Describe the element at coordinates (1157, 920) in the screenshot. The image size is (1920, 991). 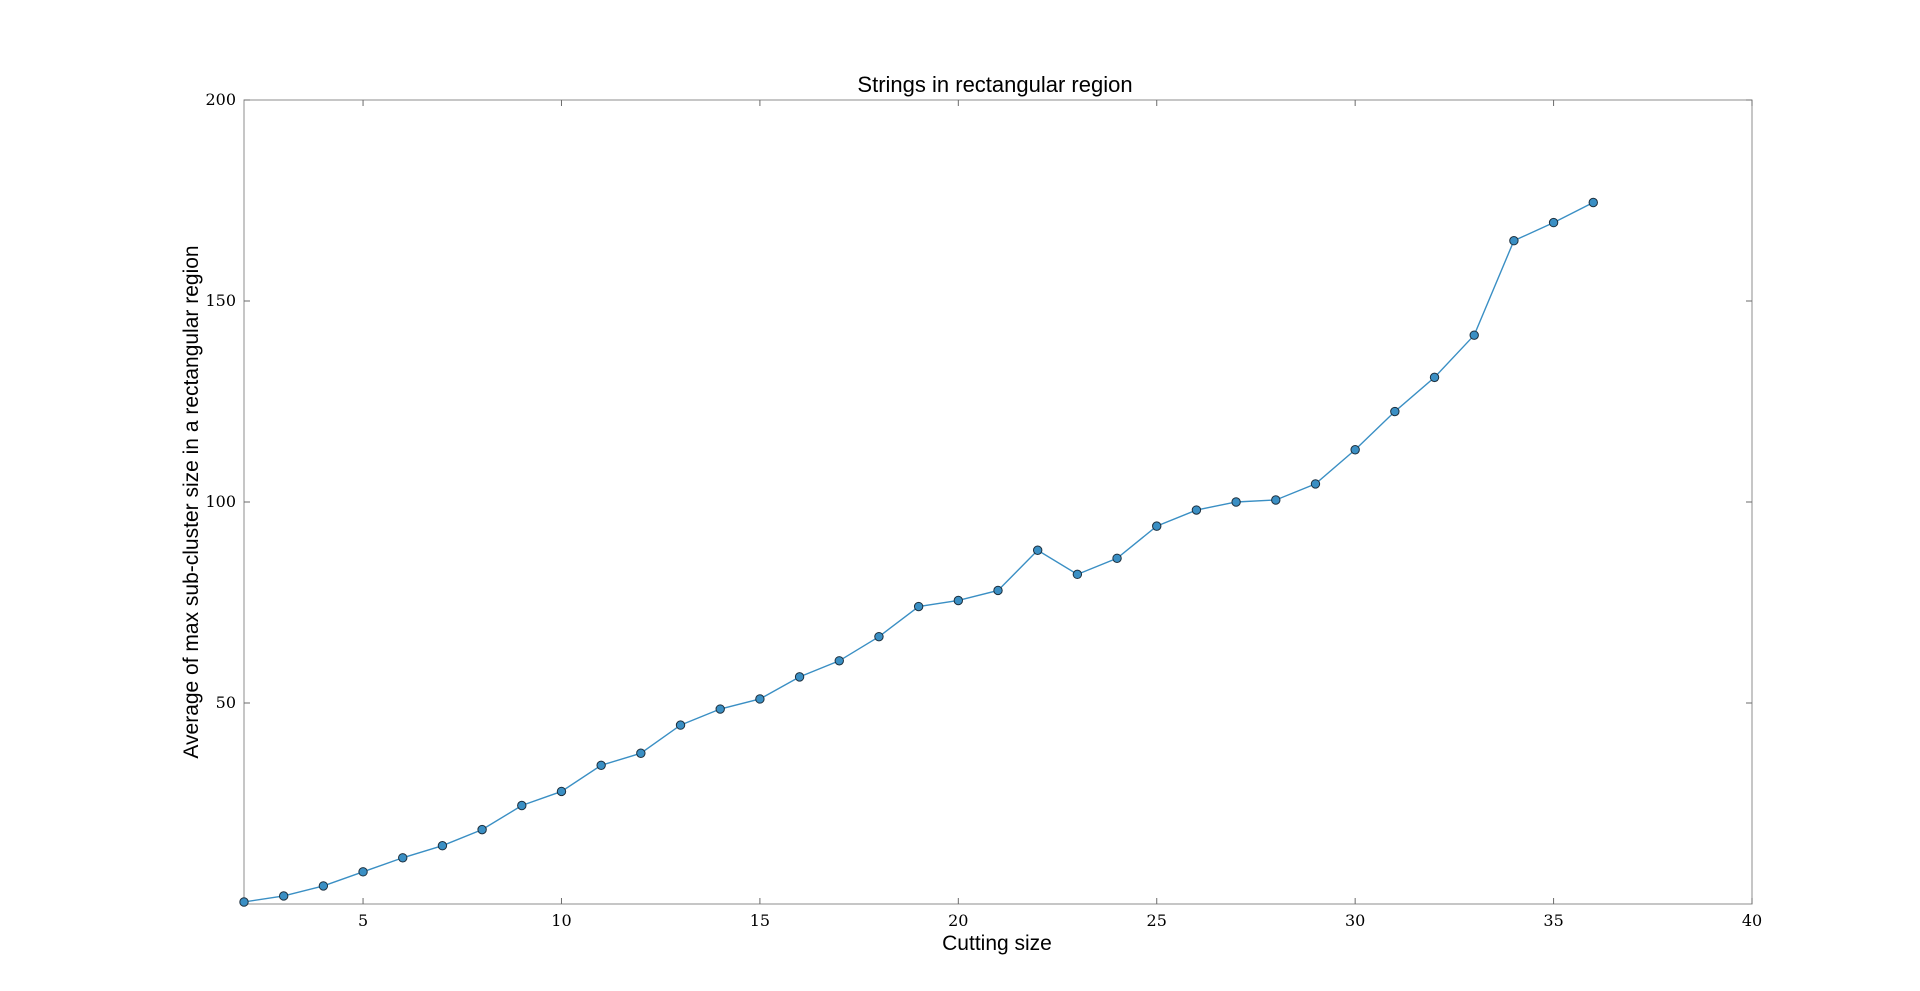
I see `x-tick-label: 25` at that location.